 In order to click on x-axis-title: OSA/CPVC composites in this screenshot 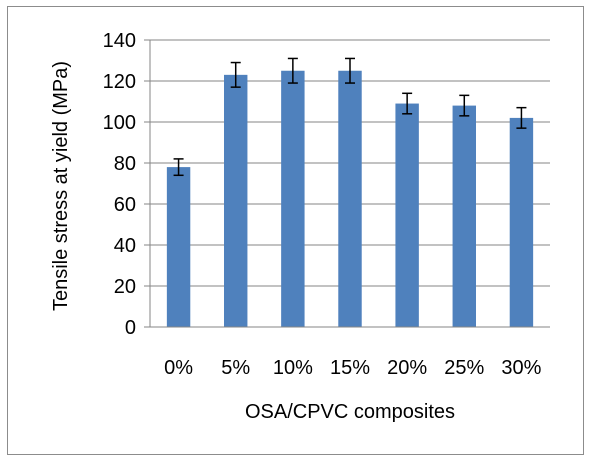, I will do `click(350, 412)`.